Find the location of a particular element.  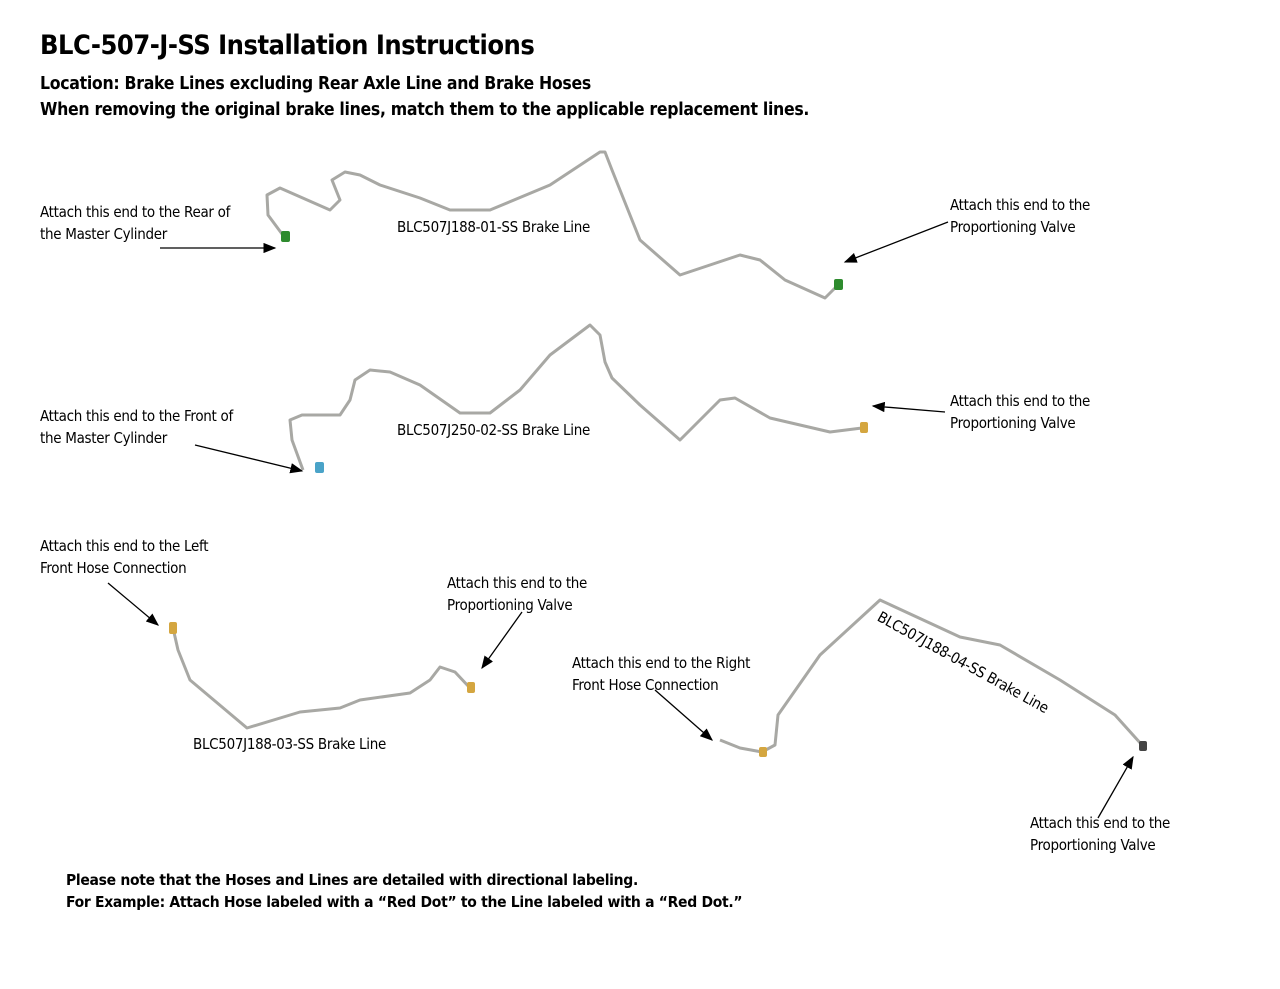

label-text: Attach this end to the Right is located at coordinates (661, 663).